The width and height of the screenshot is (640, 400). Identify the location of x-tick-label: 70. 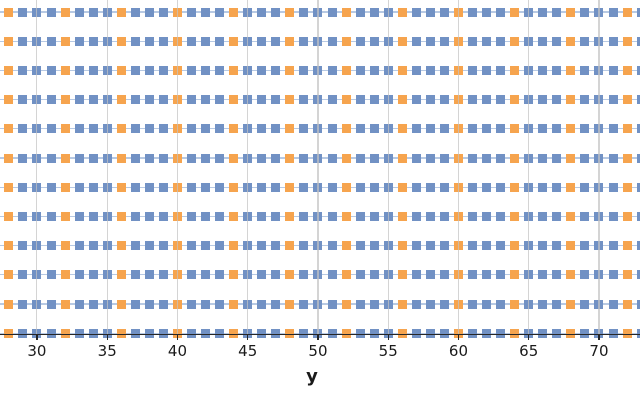
(599, 351).